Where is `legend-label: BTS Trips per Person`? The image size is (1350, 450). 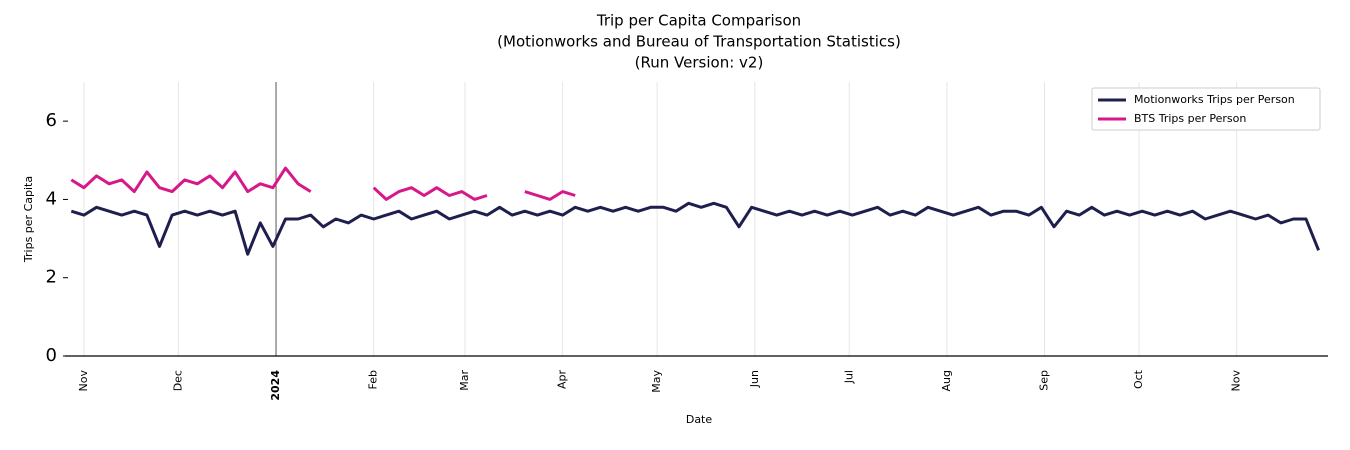
legend-label: BTS Trips per Person is located at coordinates (1190, 118).